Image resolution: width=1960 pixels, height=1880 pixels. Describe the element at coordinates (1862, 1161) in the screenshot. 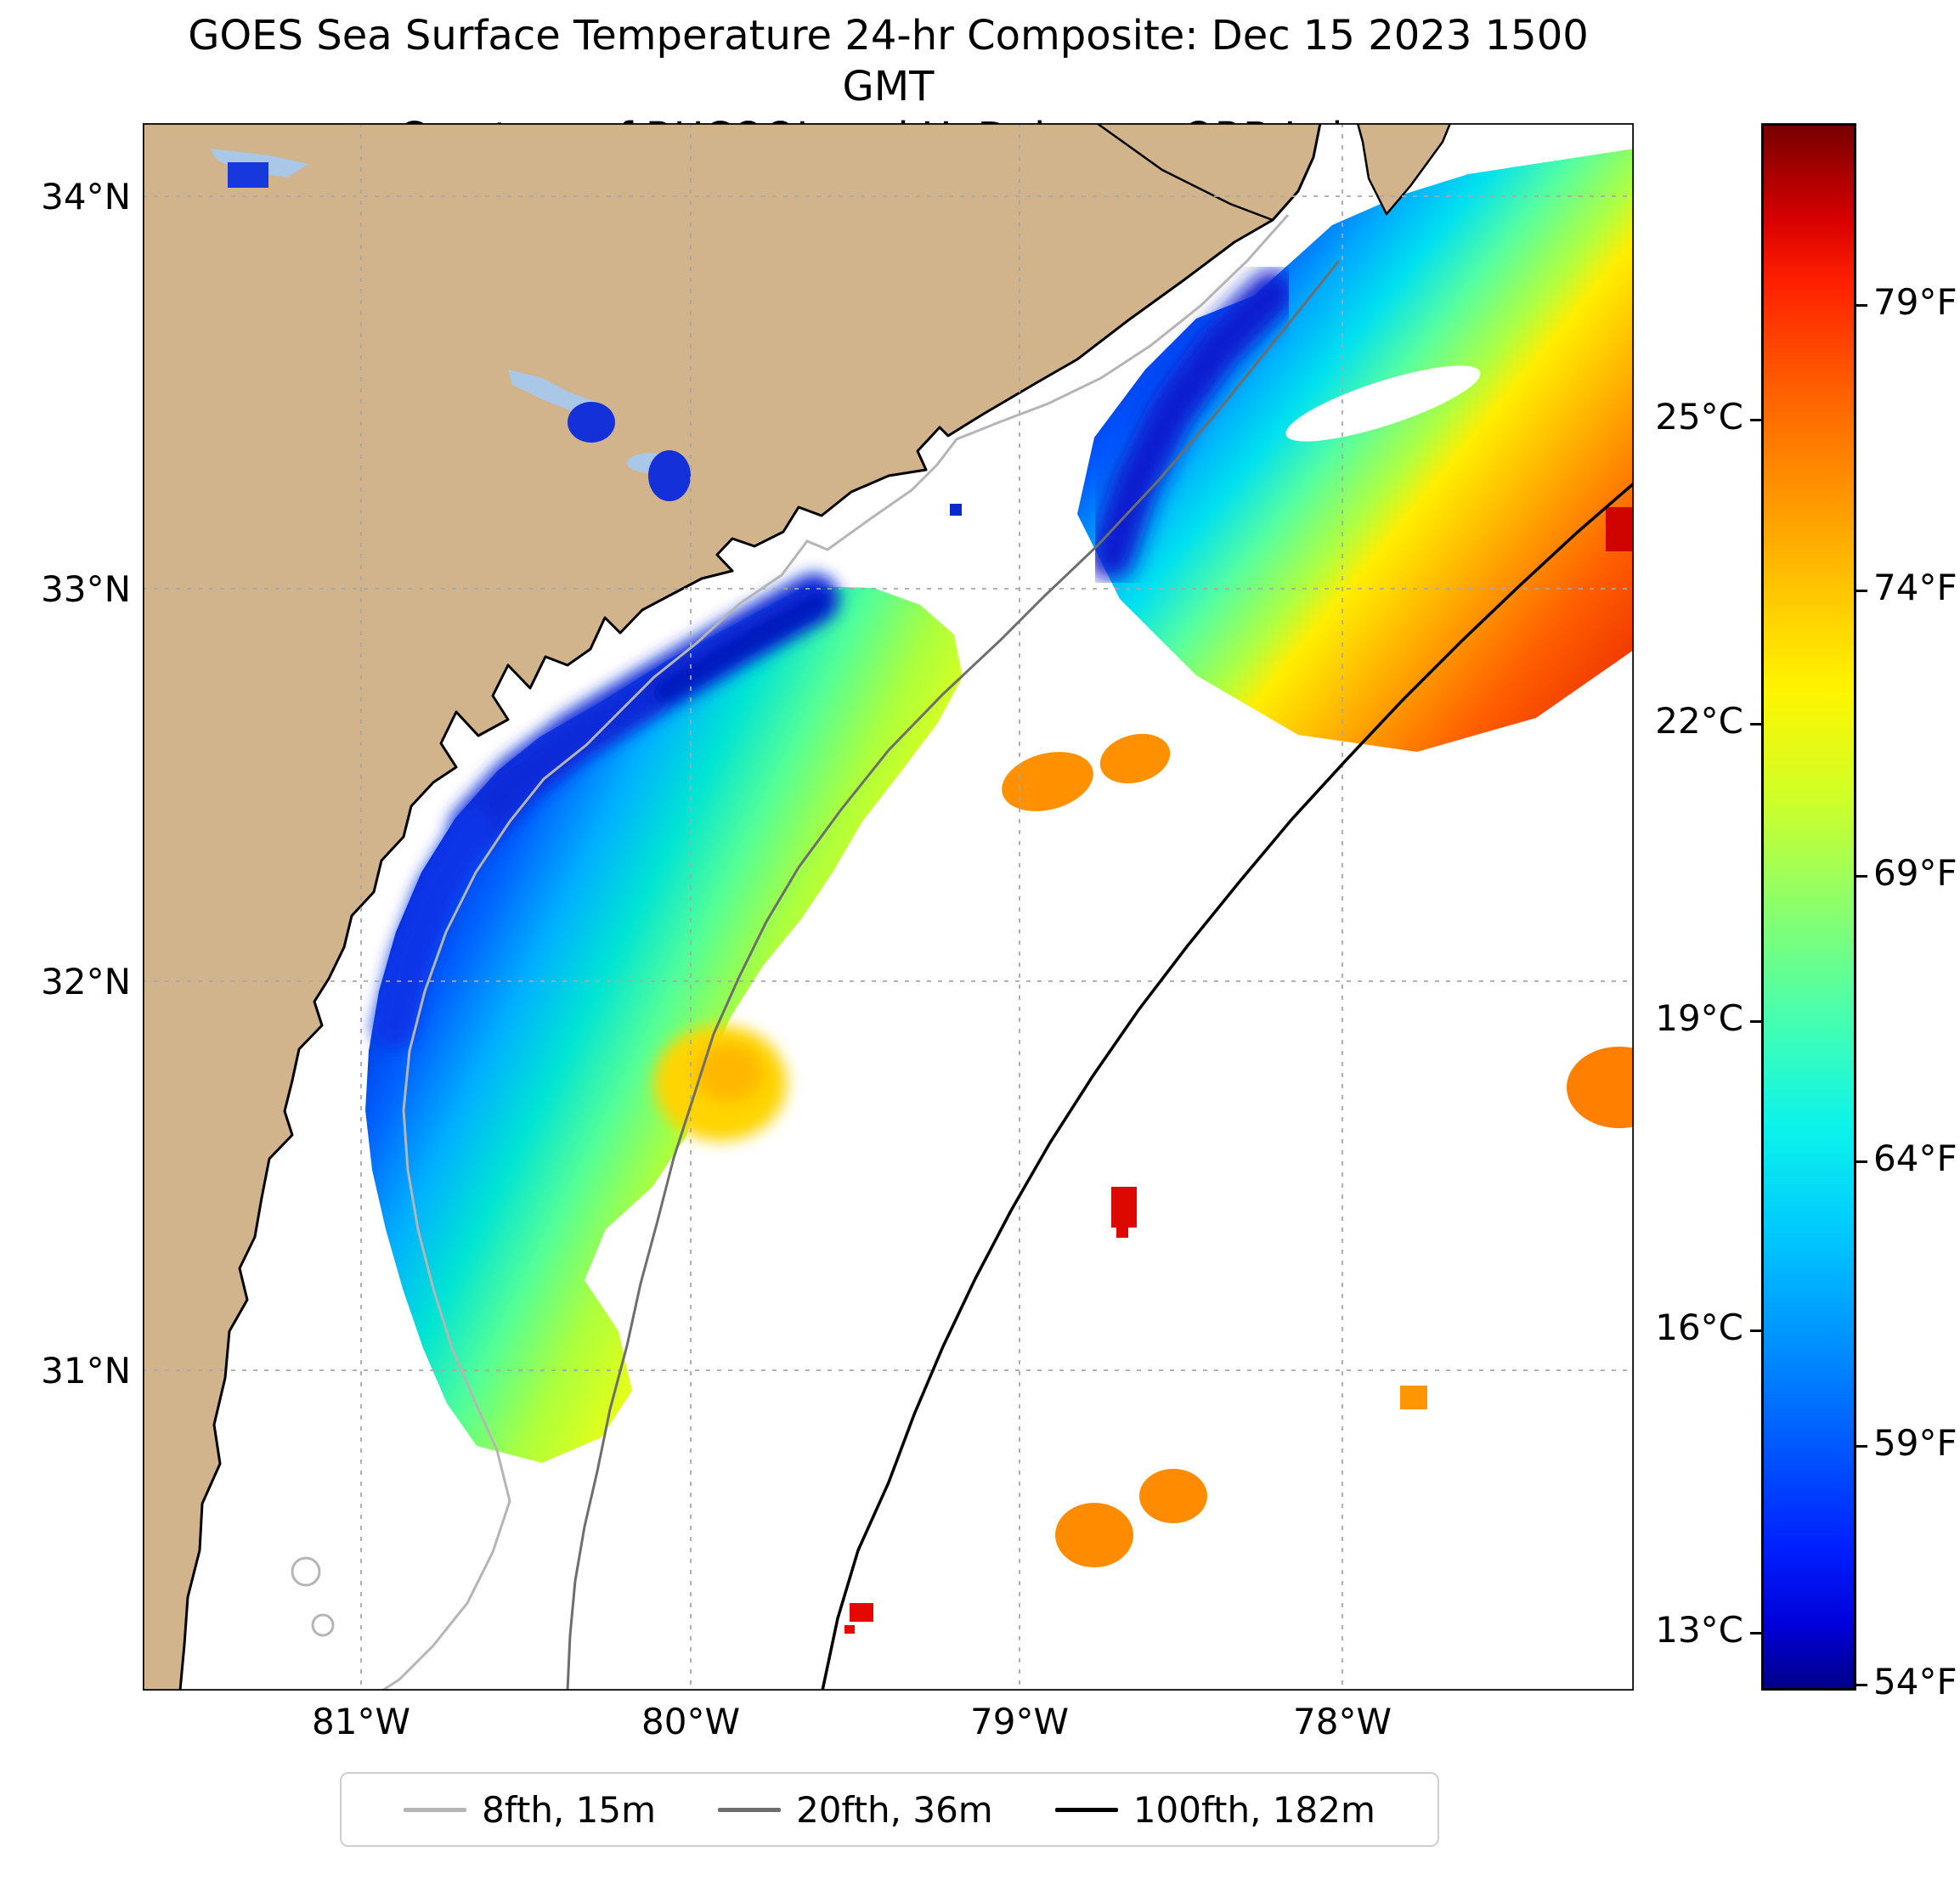

I see `colorbar-tick-64f` at that location.